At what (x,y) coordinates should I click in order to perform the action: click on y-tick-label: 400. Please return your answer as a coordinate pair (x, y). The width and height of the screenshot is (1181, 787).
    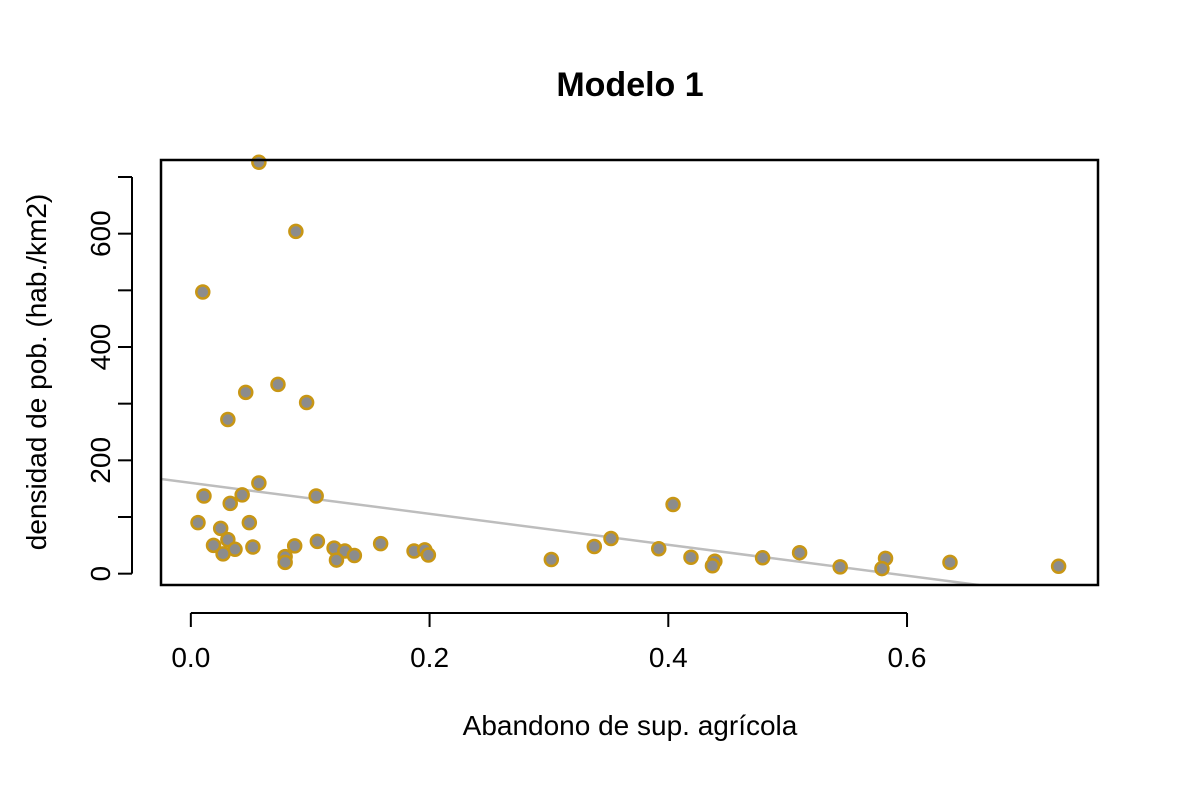
    Looking at the image, I should click on (100, 347).